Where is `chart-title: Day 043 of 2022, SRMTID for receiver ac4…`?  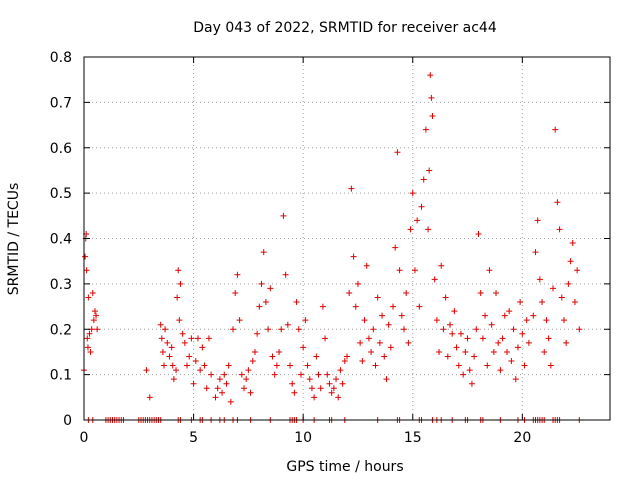
chart-title: Day 043 of 2022, SRMTID for receiver ac4… is located at coordinates (345, 28).